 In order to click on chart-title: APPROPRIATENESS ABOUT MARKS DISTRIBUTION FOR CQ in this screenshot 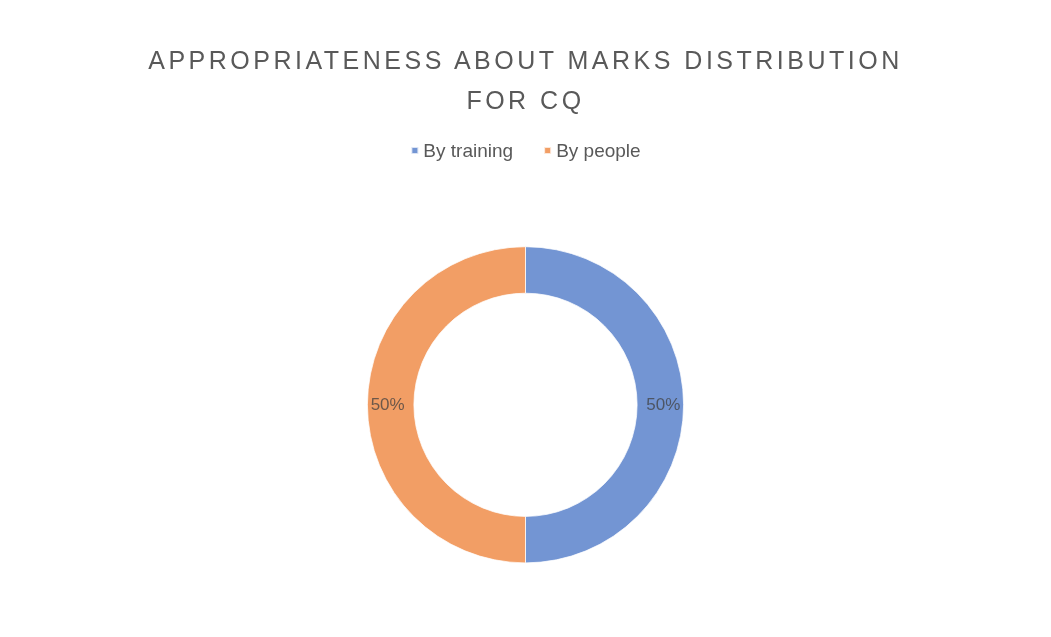, I will do `click(525, 80)`.